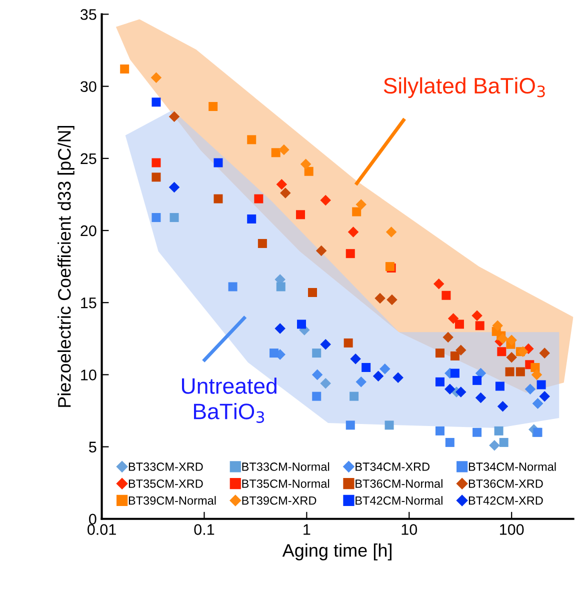  What do you see at coordinates (399, 500) in the screenshot?
I see `legend-label: BT42CM-Normal` at bounding box center [399, 500].